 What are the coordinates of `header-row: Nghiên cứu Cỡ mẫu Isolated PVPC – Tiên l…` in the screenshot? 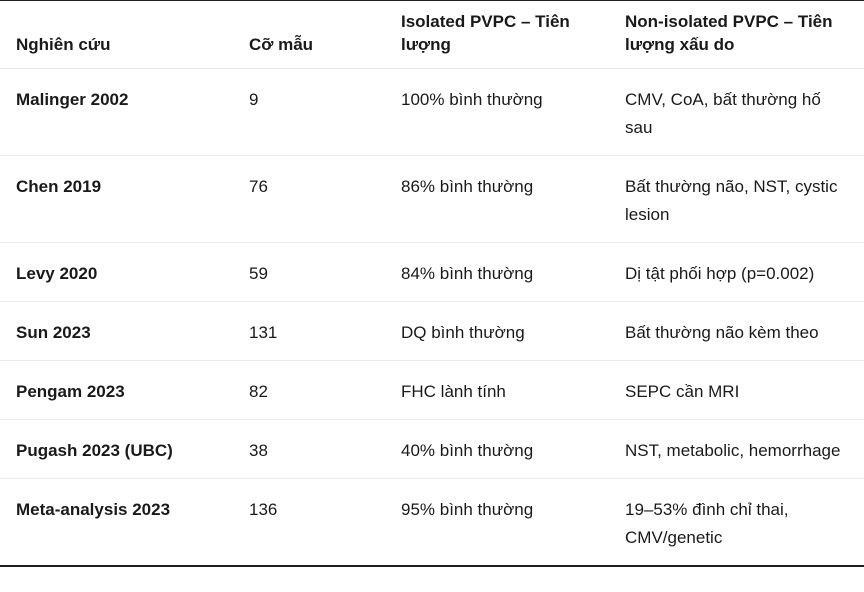 It's located at (432, 34).